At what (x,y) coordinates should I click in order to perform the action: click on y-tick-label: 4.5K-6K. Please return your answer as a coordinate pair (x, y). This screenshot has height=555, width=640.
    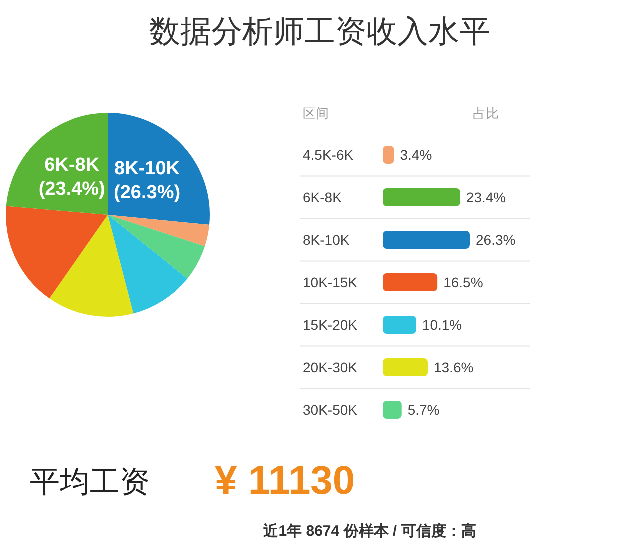
    Looking at the image, I should click on (328, 155).